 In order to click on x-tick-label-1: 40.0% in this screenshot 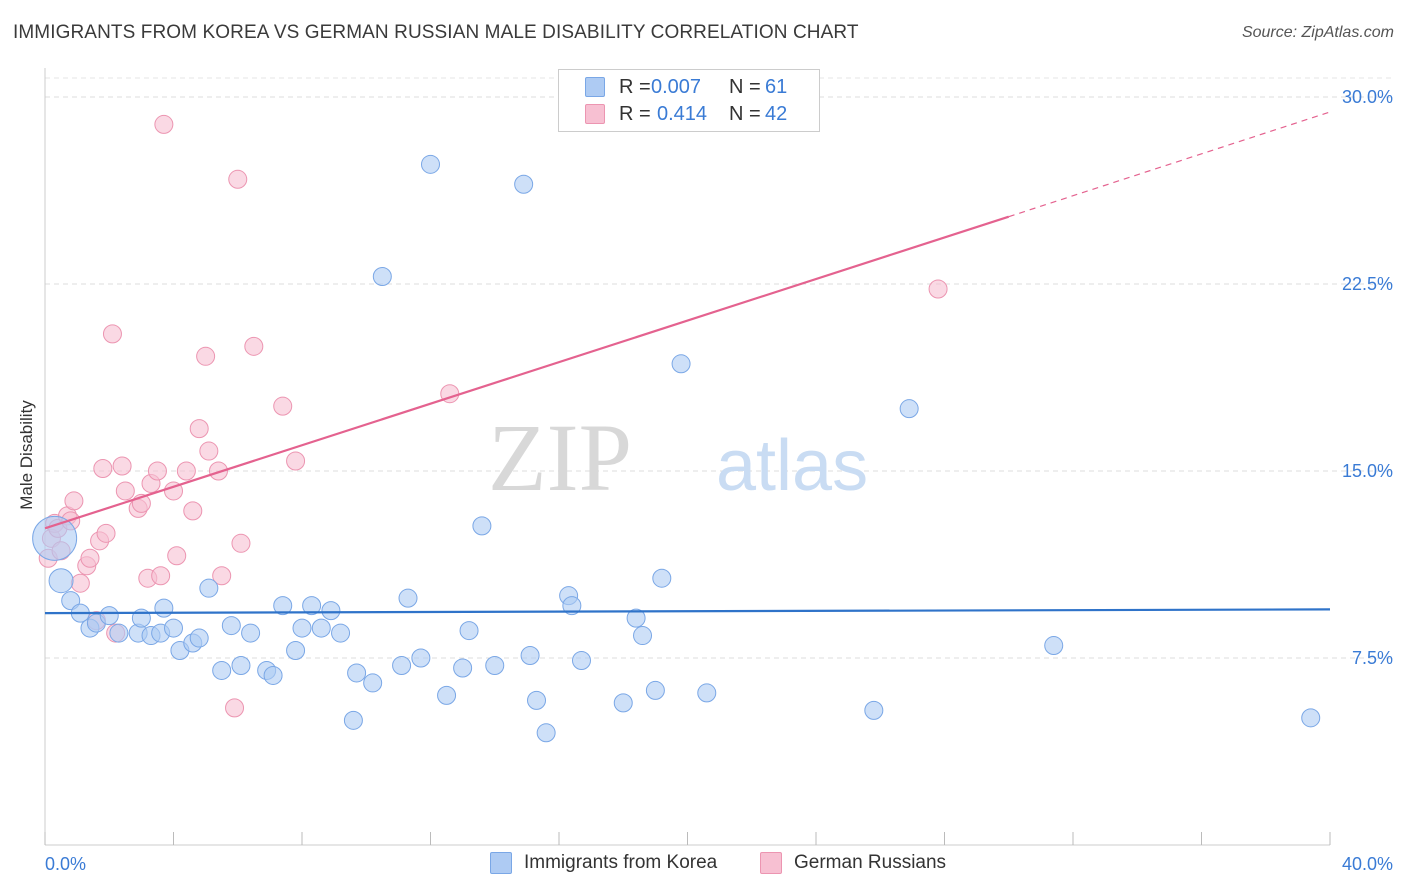, I will do `click(1367, 864)`.